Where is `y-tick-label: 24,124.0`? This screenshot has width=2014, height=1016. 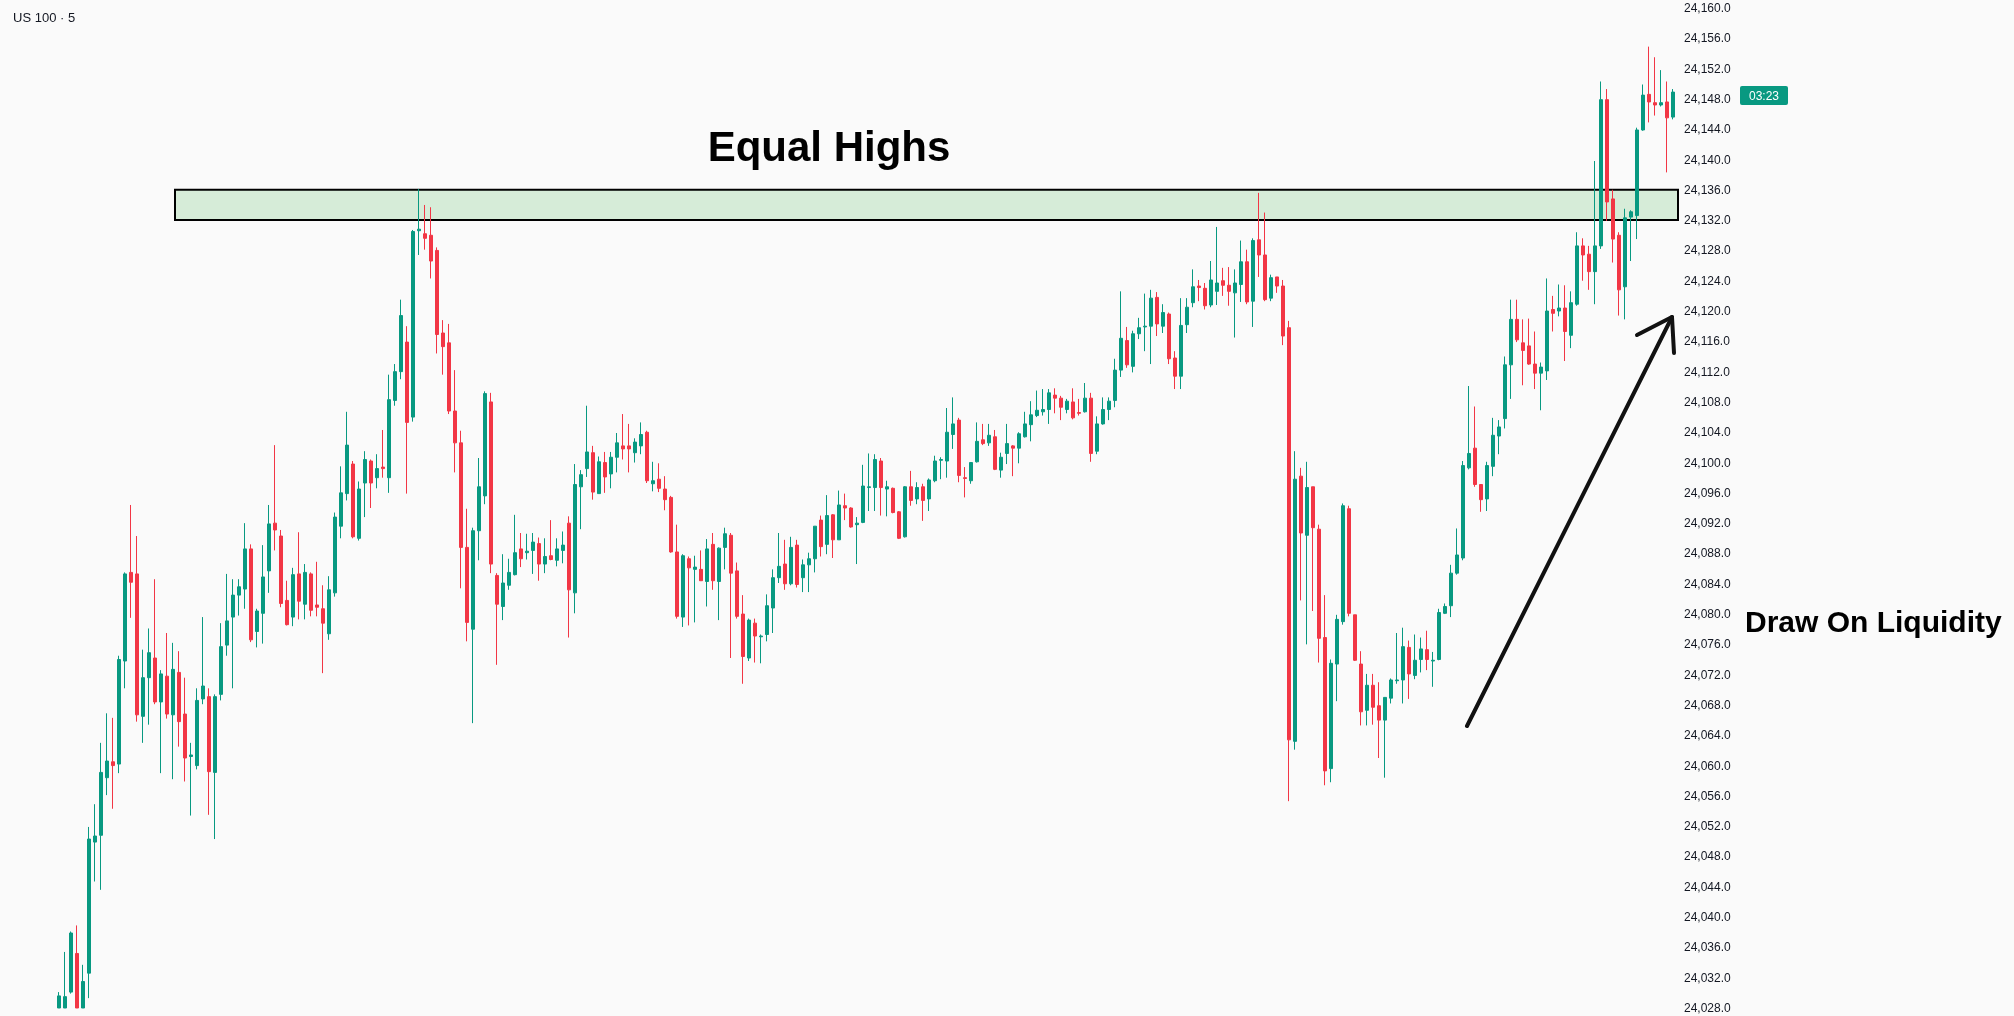 y-tick-label: 24,124.0 is located at coordinates (1708, 280).